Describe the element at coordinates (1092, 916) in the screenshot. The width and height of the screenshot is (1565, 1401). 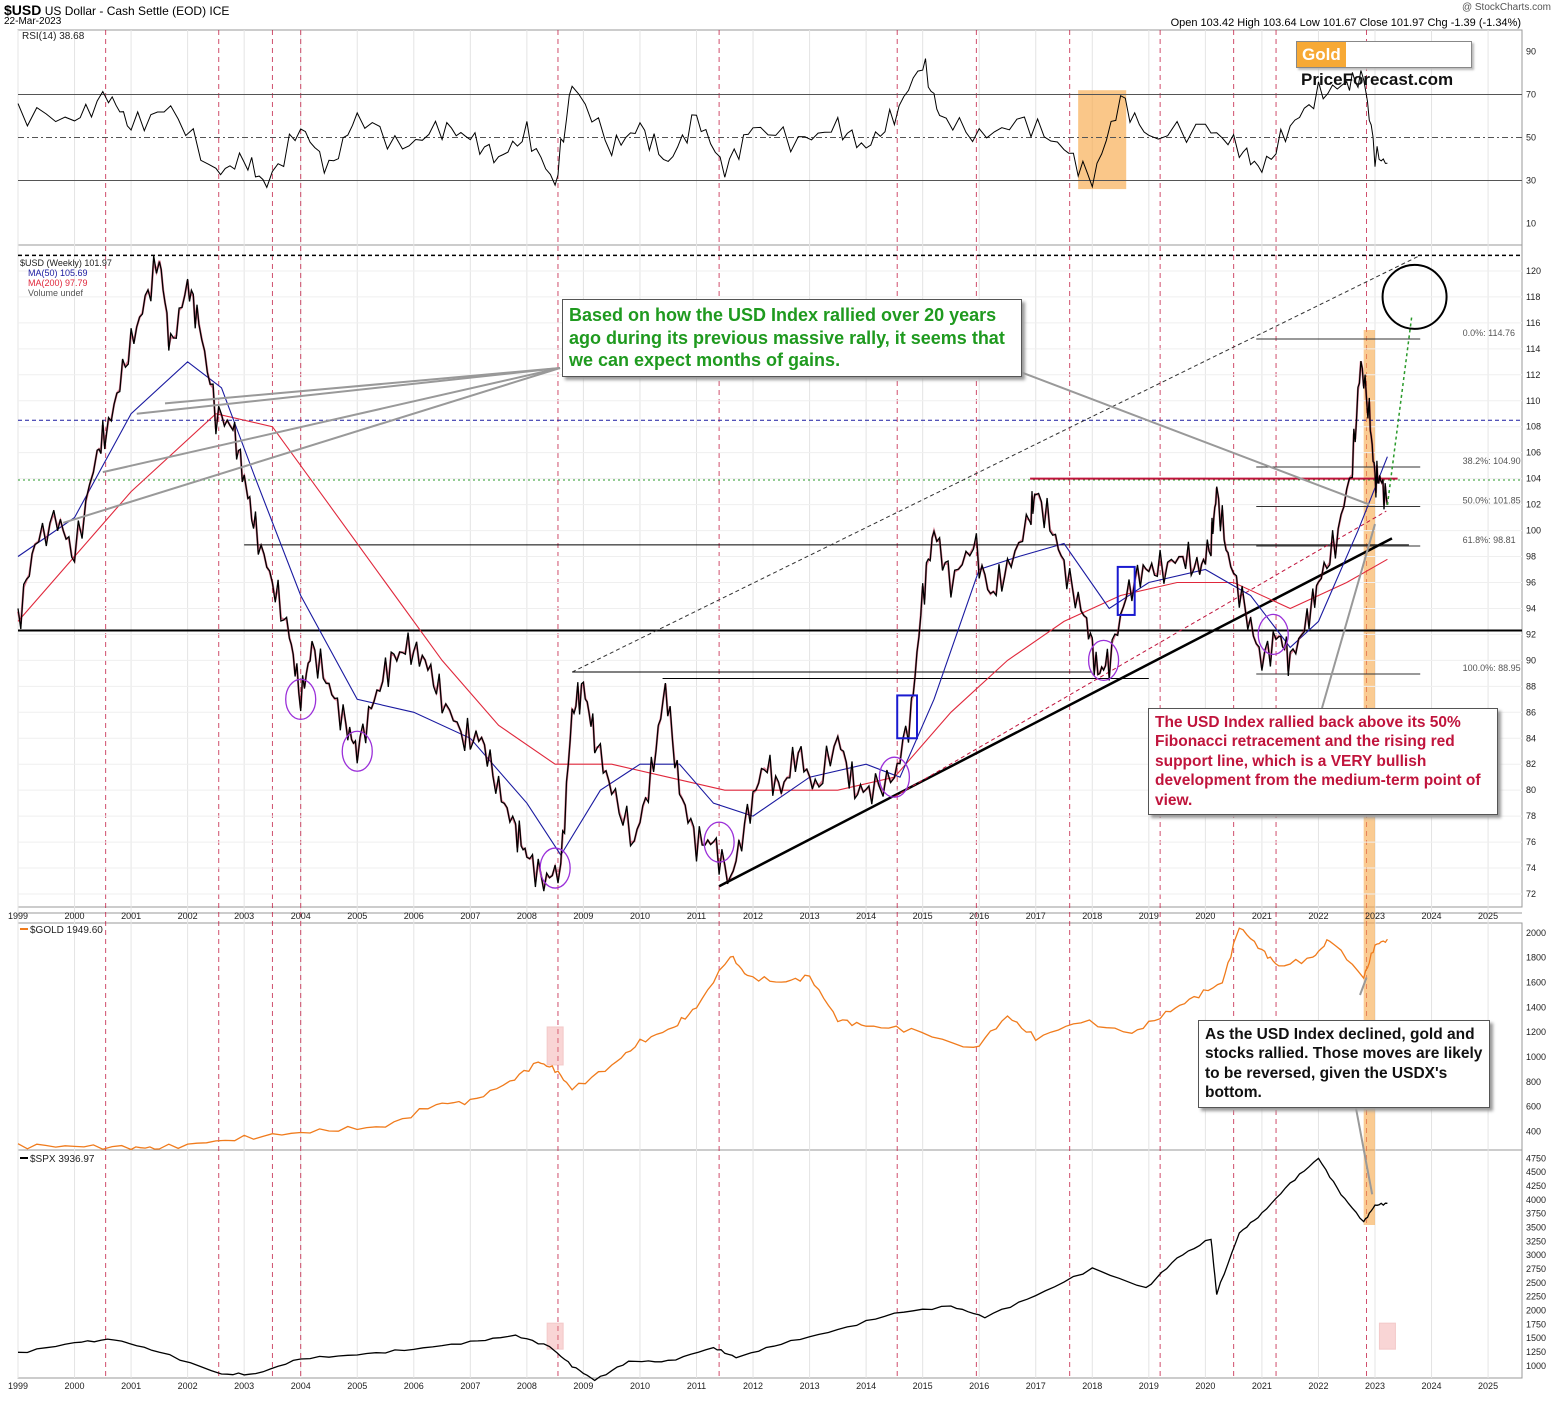
I see `x-tick-label: 2018` at that location.